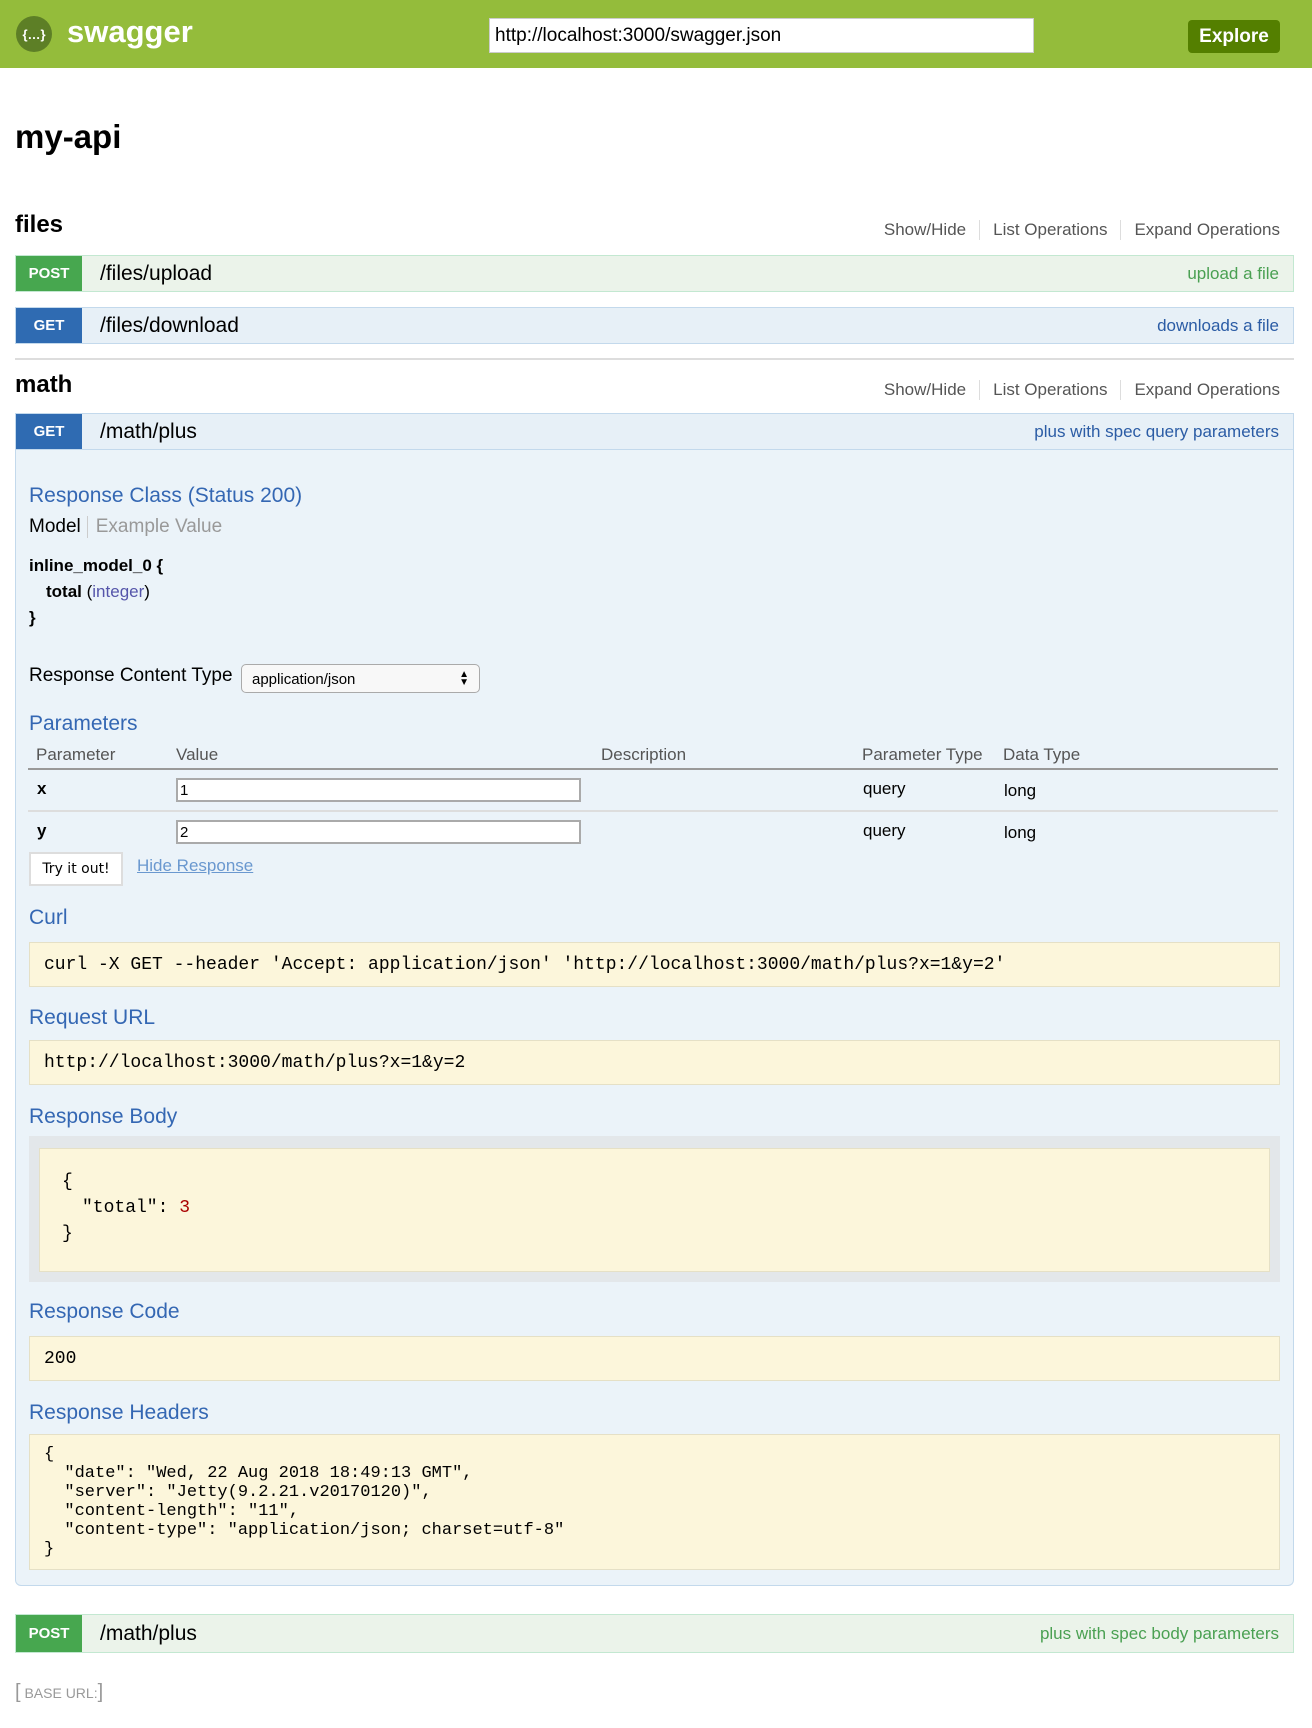 The height and width of the screenshot is (1728, 1312). I want to click on param-x-input, so click(378, 790).